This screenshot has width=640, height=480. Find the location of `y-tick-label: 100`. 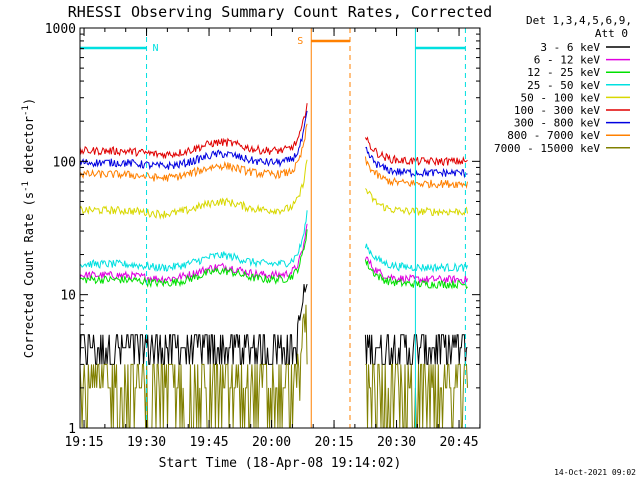

y-tick-label: 100 is located at coordinates (64, 162).